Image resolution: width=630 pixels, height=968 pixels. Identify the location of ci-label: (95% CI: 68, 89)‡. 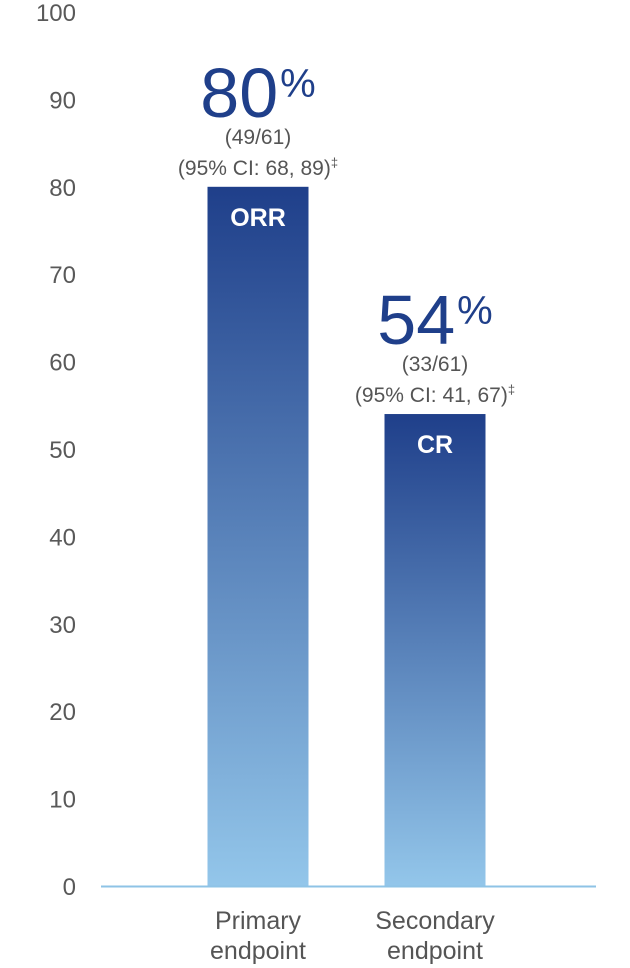
(258, 167).